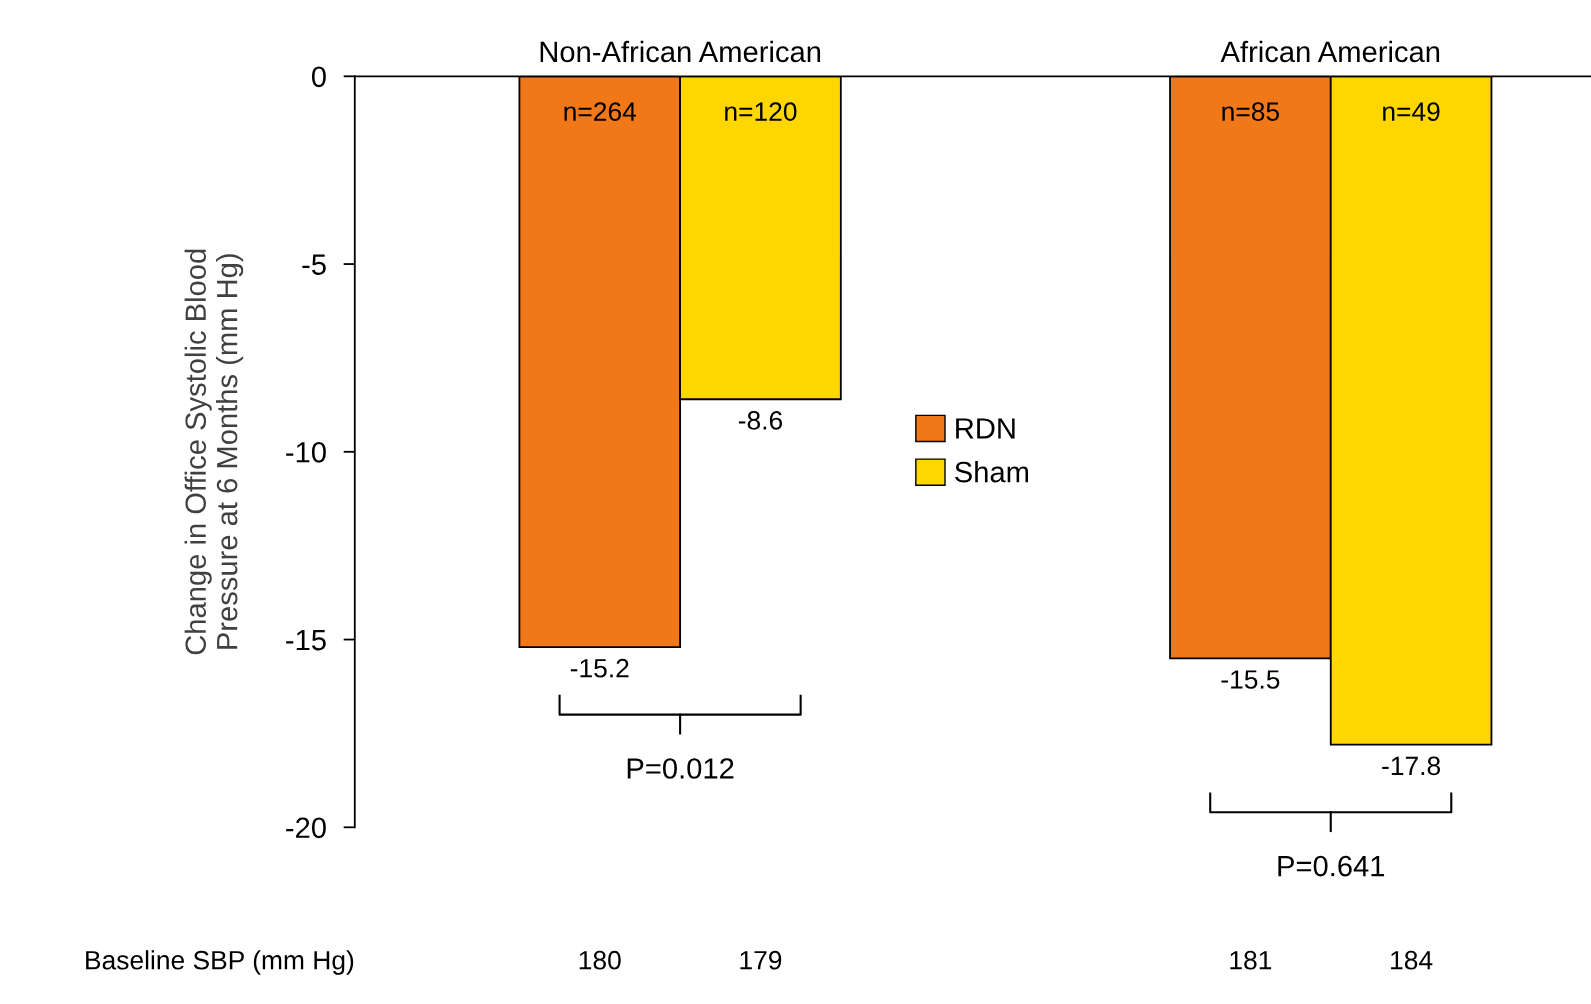  Describe the element at coordinates (306, 640) in the screenshot. I see `y-tick-label: -15` at that location.